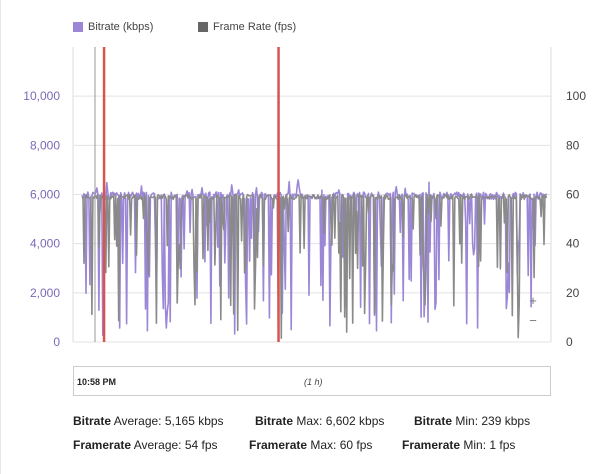  I want to click on y-right-tick-label: 40, so click(573, 244).